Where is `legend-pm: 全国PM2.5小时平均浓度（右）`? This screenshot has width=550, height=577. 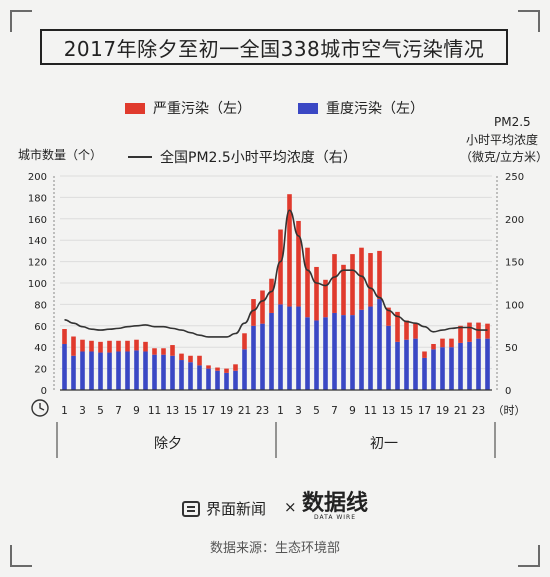
legend-pm: 全国PM2.5小时平均浓度（右） is located at coordinates (242, 157).